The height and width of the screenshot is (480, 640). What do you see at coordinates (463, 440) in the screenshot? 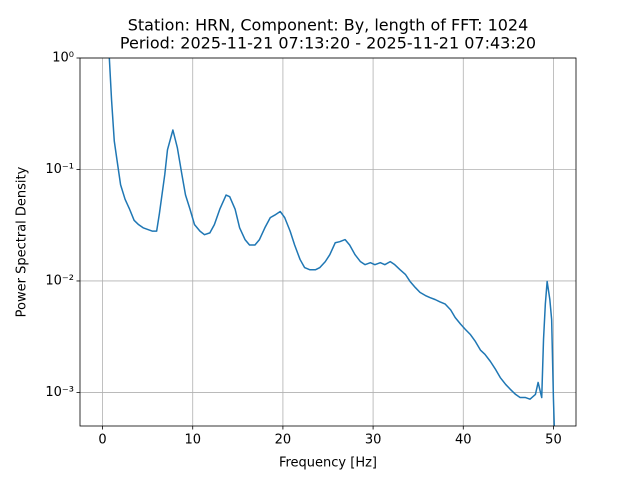
I see `x-tick-label: 40` at bounding box center [463, 440].